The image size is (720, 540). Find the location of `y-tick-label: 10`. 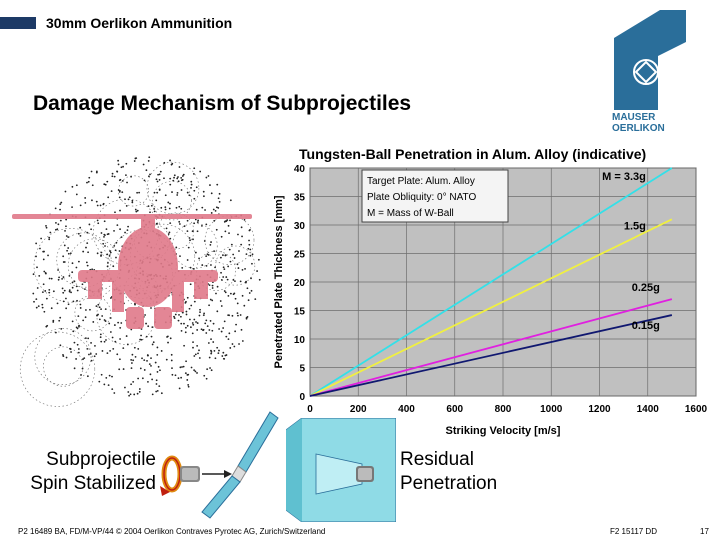

y-tick-label: 10 is located at coordinates (300, 340).